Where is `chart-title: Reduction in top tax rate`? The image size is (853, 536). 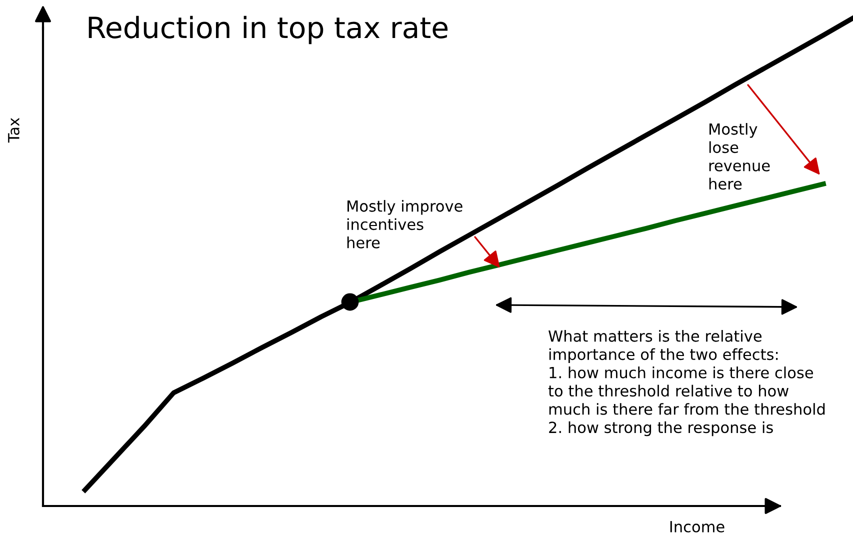
chart-title: Reduction in top tax rate is located at coordinates (268, 30).